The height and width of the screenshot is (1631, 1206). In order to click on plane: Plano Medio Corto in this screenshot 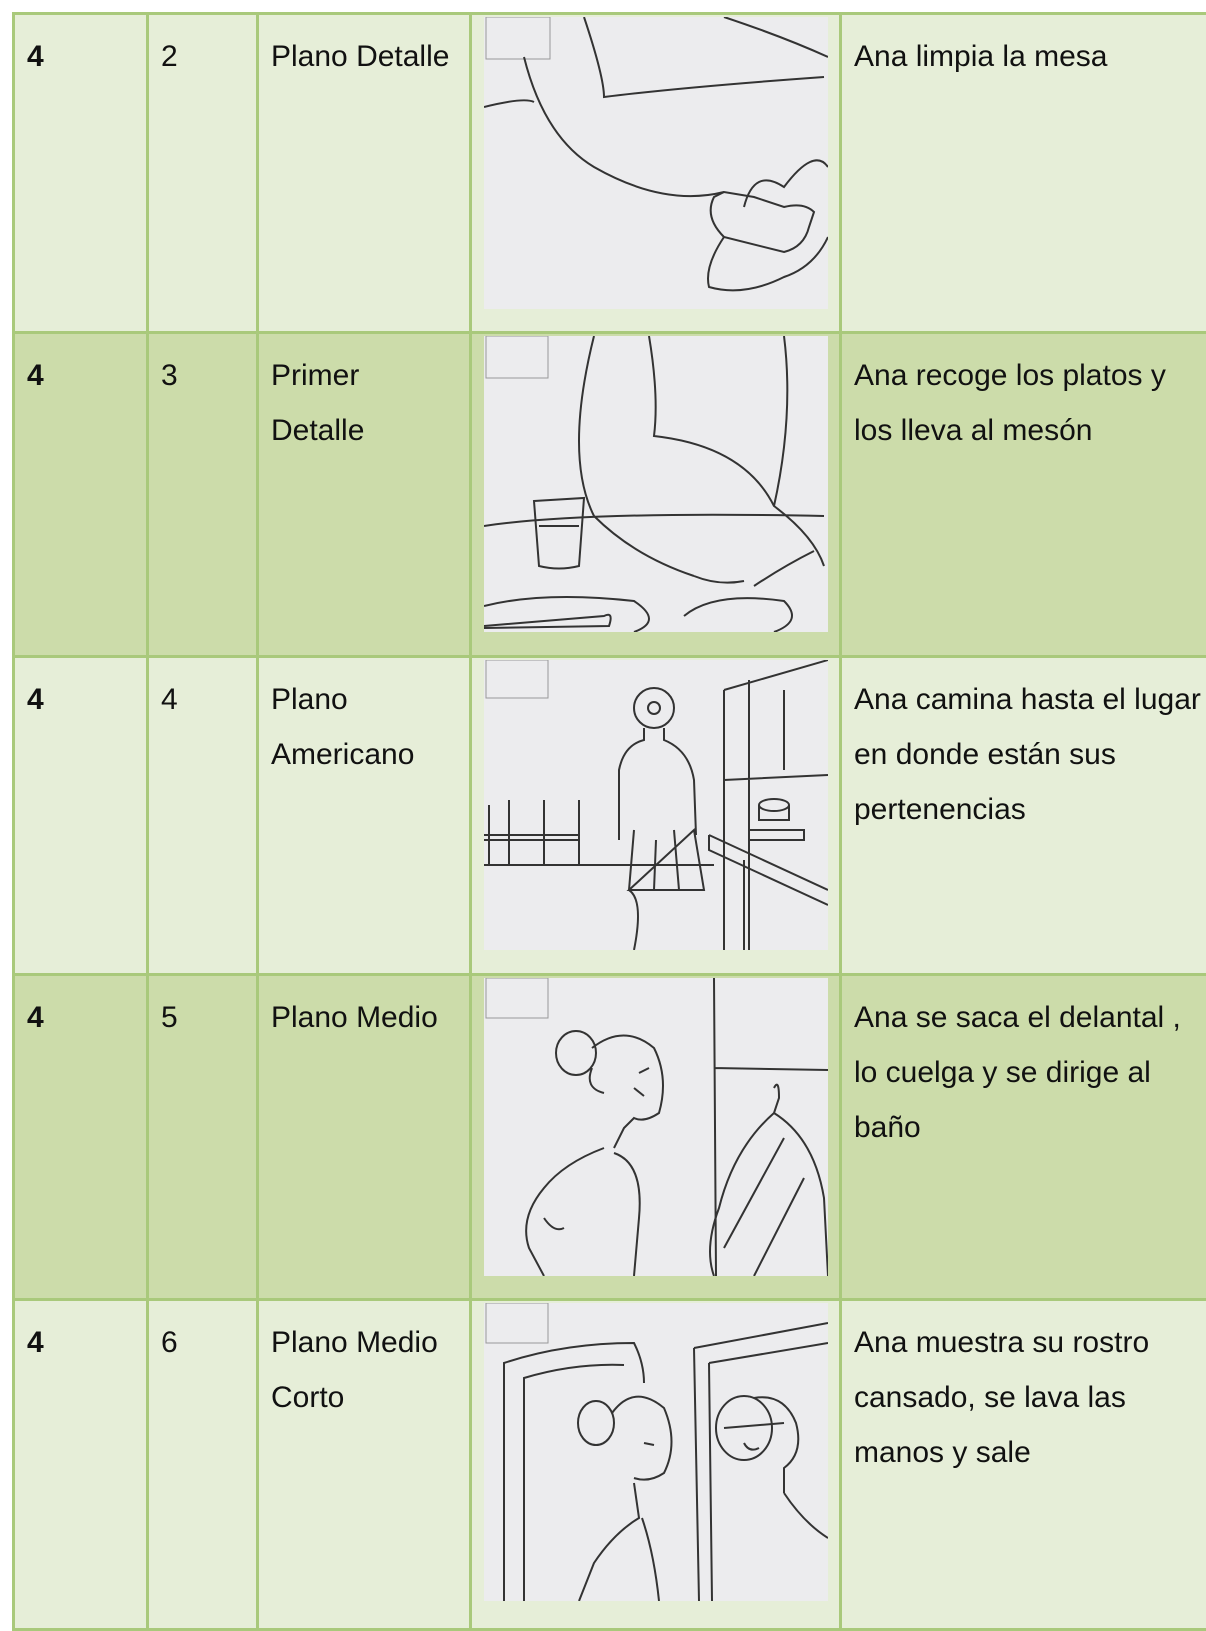, I will do `click(364, 1465)`.